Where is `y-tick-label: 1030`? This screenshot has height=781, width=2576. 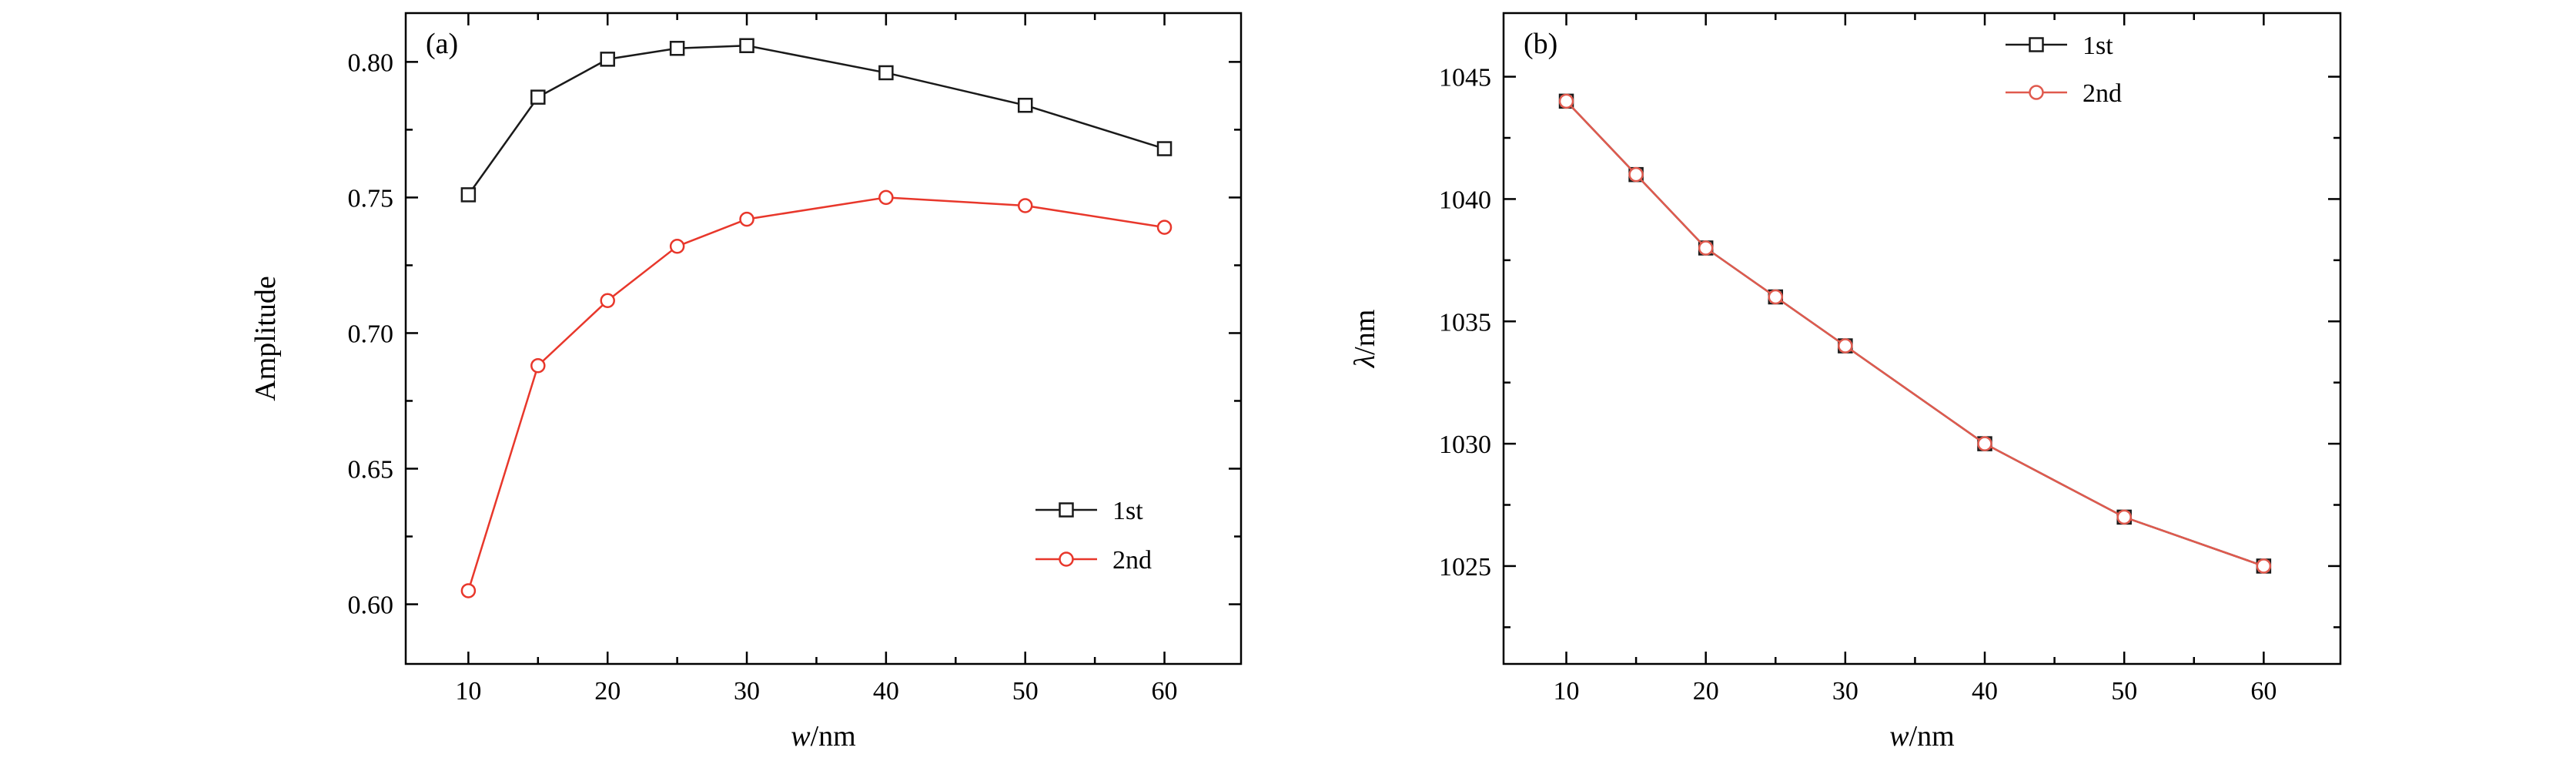 y-tick-label: 1030 is located at coordinates (1465, 445).